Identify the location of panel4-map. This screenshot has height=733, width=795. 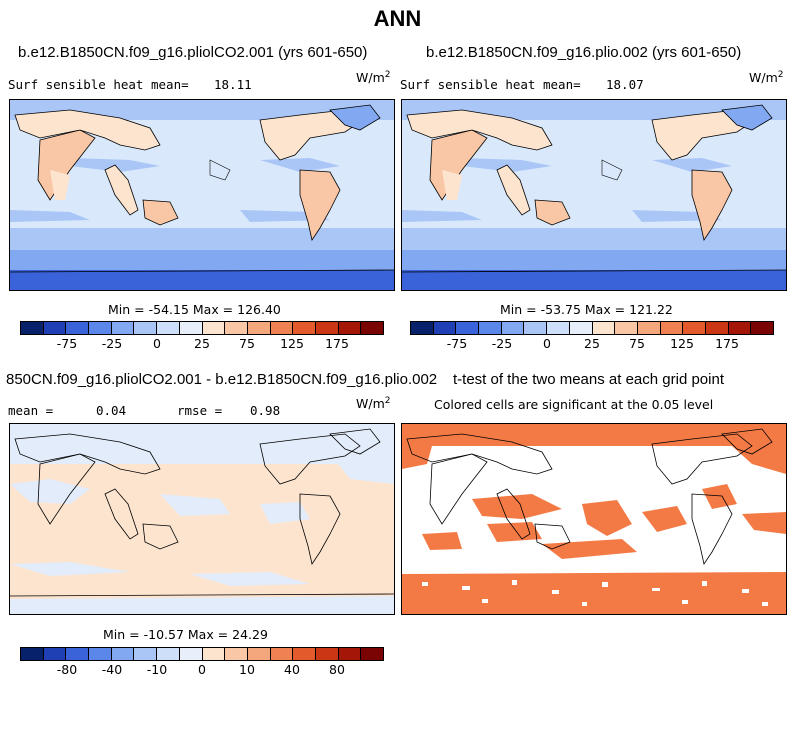
(594, 519).